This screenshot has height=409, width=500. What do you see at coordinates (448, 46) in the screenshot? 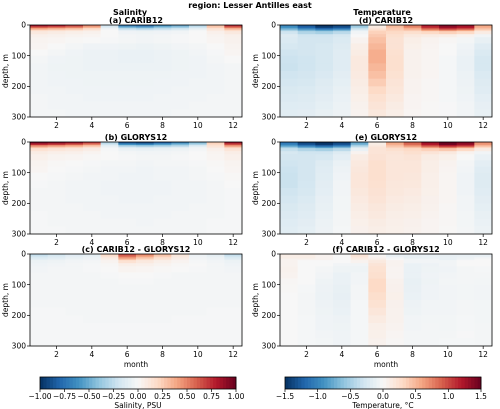
I see `heatmap-cell-d-r7-m10` at bounding box center [448, 46].